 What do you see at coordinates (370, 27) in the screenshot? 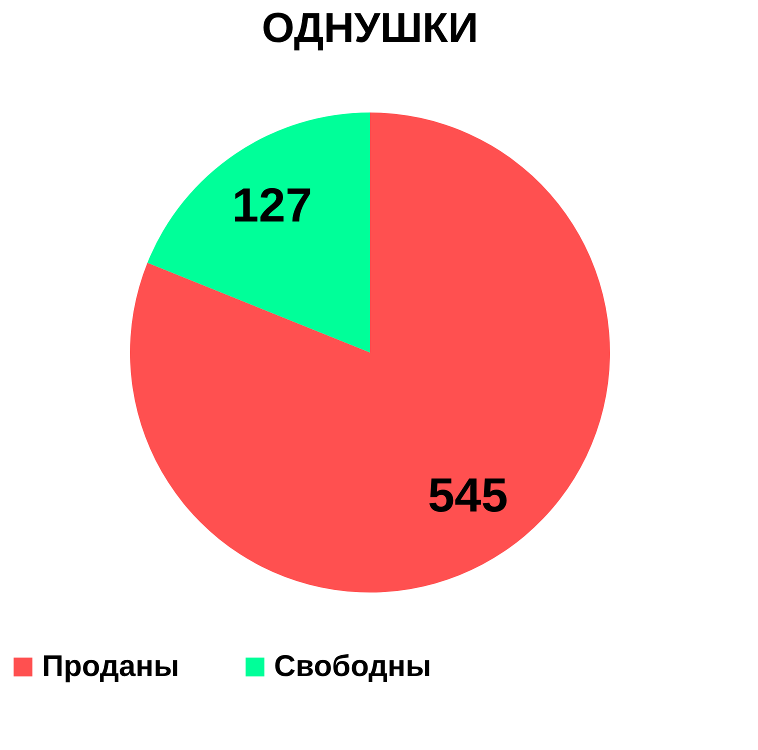
I see `chart-title: ОДНУШКИ` at bounding box center [370, 27].